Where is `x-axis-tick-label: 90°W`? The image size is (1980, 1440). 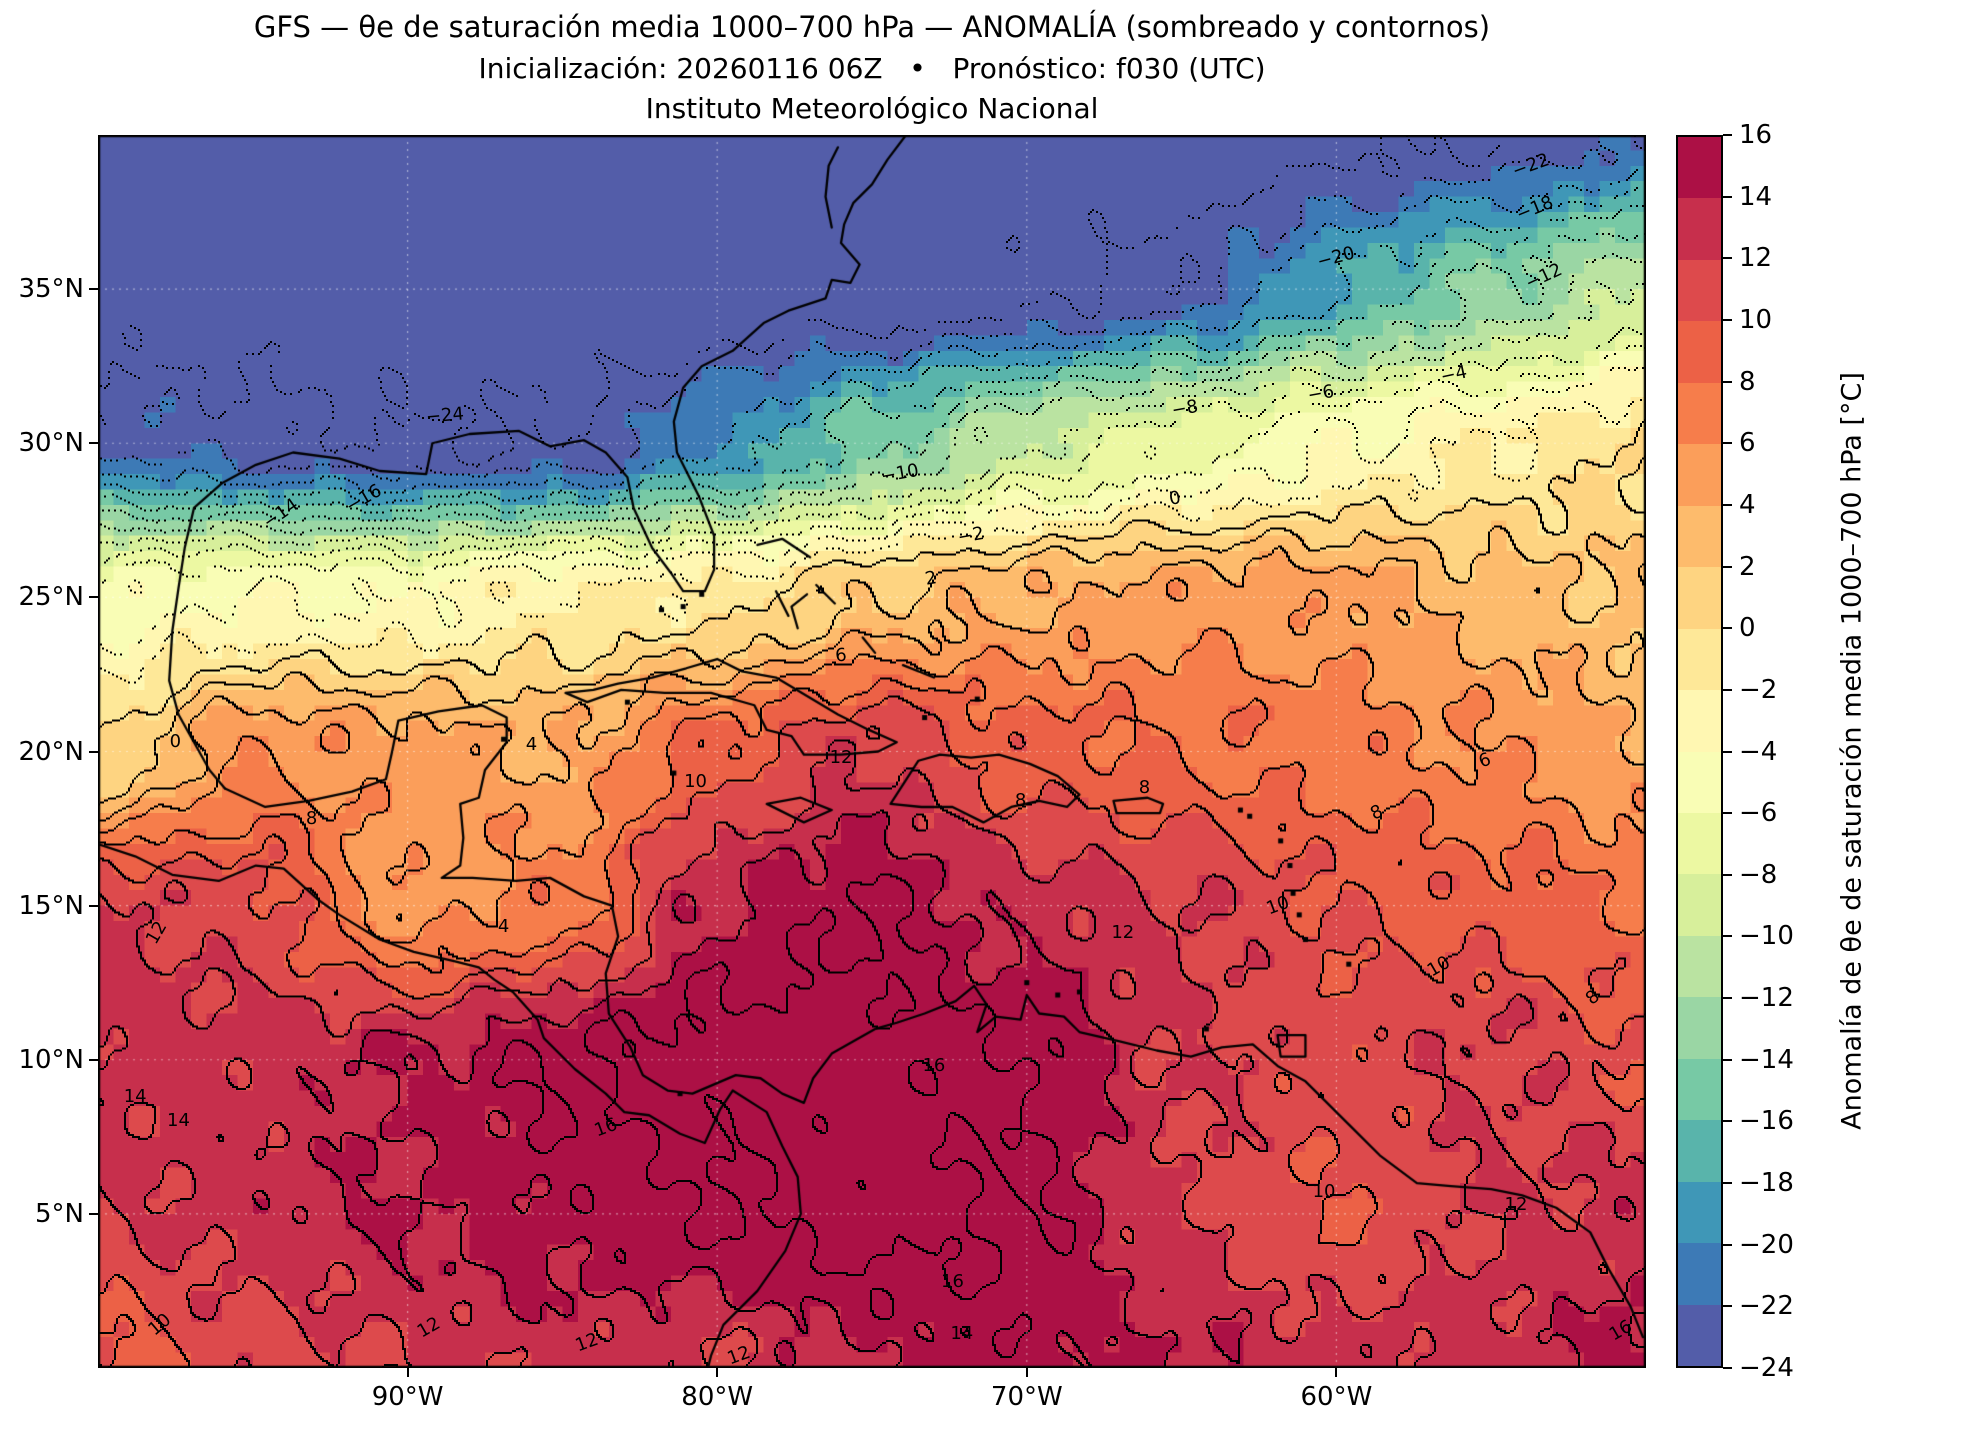 x-axis-tick-label: 90°W is located at coordinates (407, 1397).